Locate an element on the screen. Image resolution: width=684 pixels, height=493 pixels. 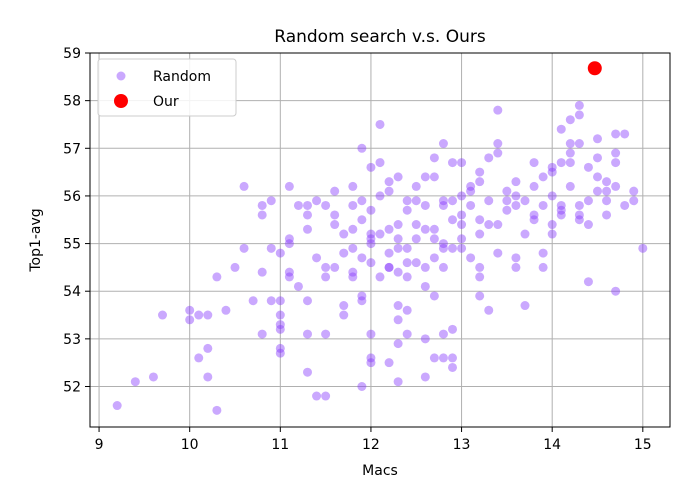
chart-title: Random search v.s. Ours is located at coordinates (380, 37).